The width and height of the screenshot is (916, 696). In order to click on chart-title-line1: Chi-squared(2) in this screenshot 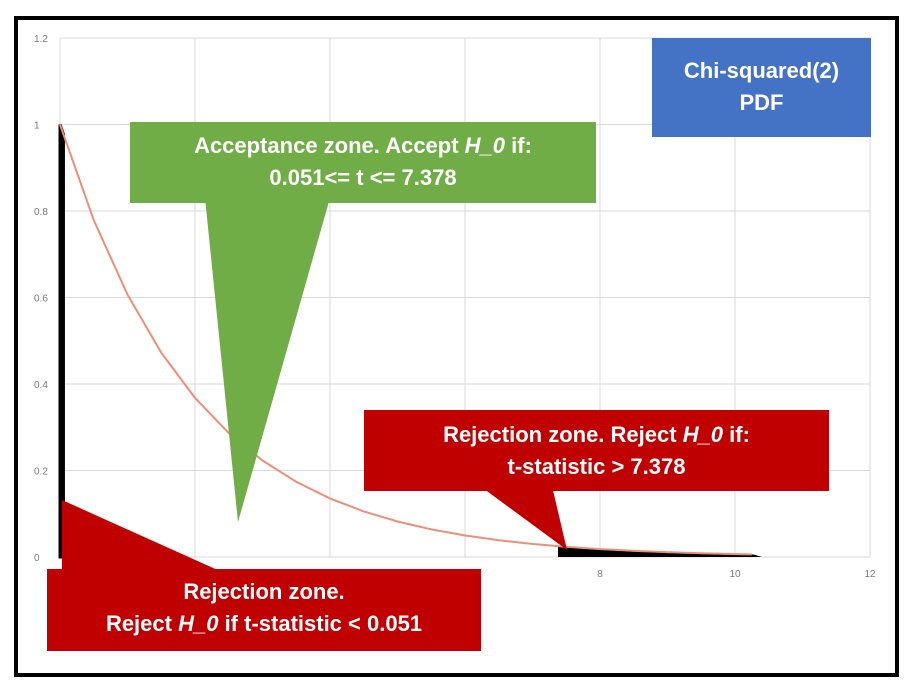, I will do `click(761, 70)`.